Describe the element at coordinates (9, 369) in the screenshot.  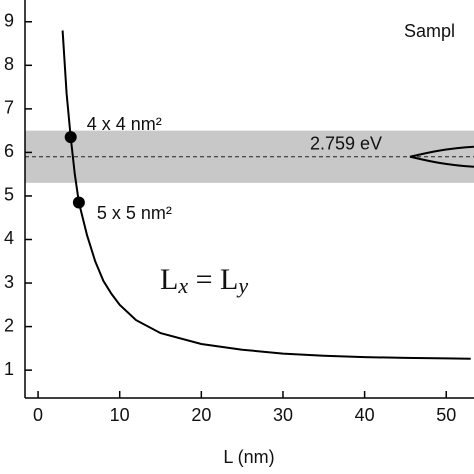
I see `y-tick-label: 1` at that location.